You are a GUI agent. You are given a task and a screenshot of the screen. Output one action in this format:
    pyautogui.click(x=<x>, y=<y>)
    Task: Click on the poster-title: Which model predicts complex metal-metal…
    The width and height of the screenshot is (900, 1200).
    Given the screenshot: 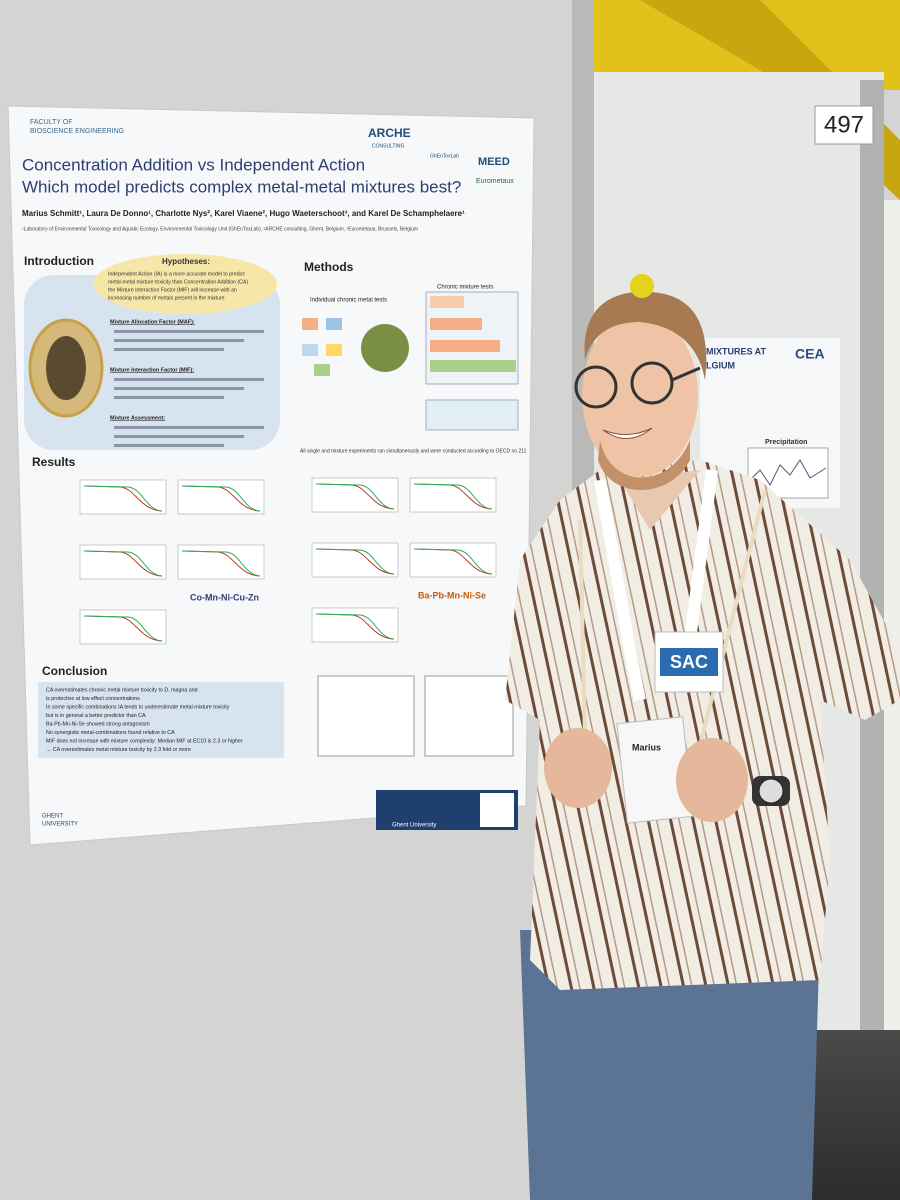 What is the action you would take?
    pyautogui.click(x=241, y=186)
    